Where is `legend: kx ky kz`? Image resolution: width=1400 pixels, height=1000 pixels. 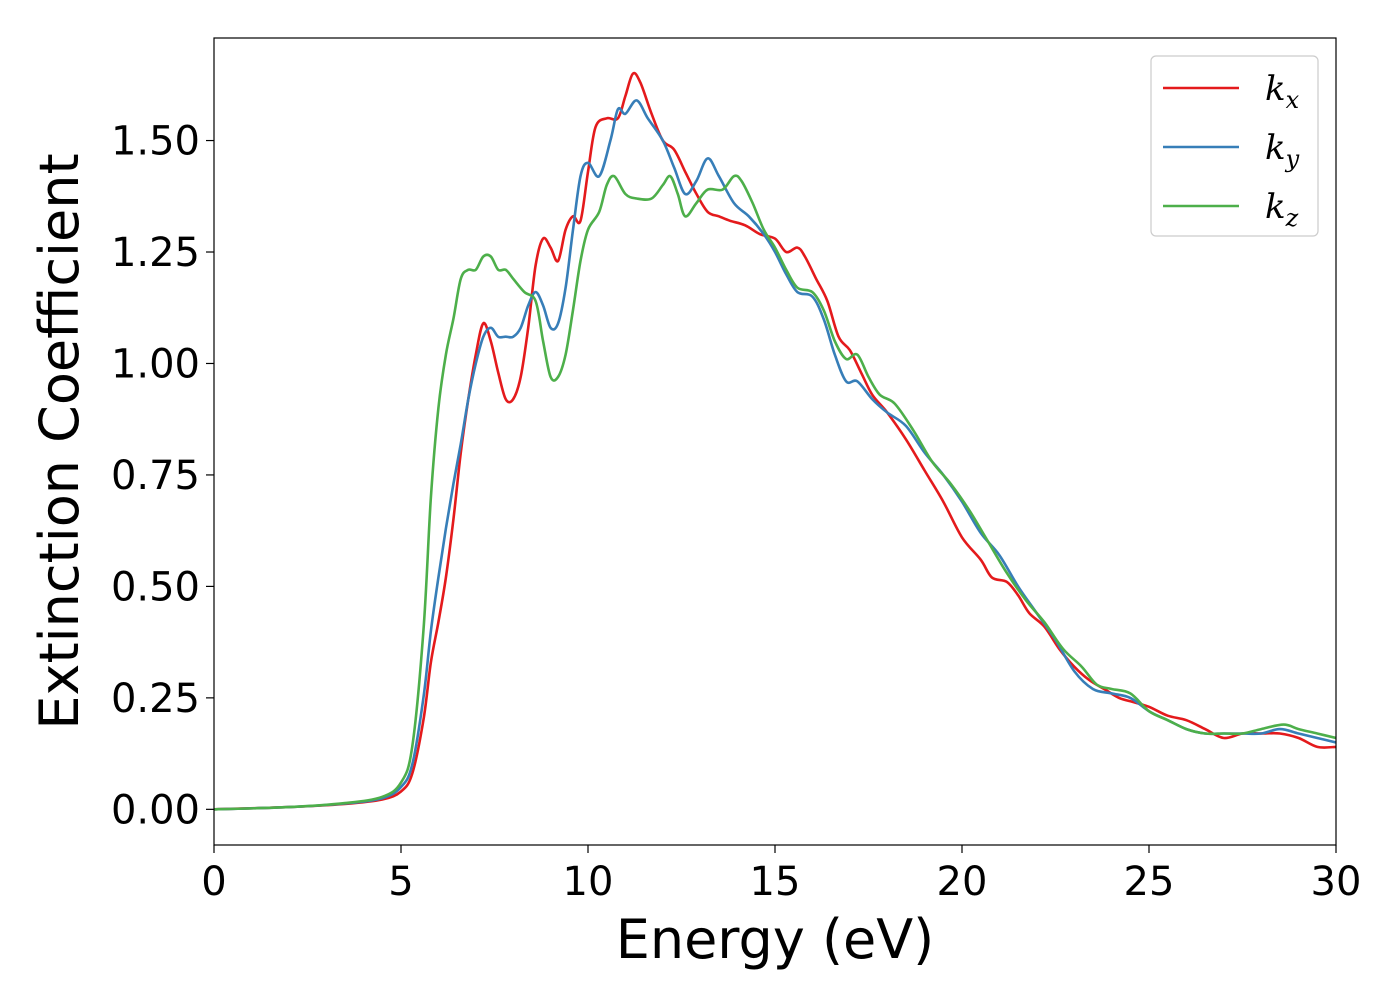 legend: kx ky kz is located at coordinates (1234, 146).